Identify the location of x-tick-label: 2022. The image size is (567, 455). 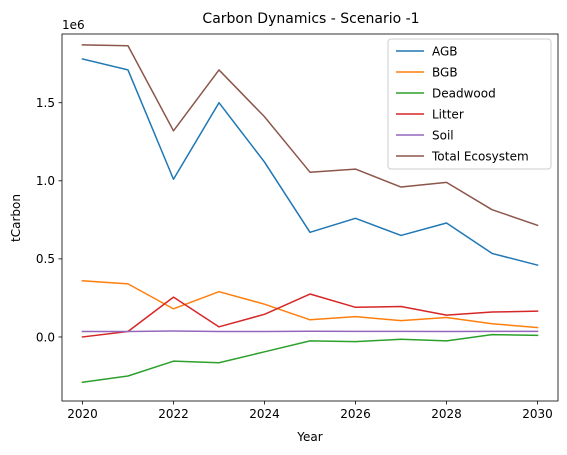
(173, 414).